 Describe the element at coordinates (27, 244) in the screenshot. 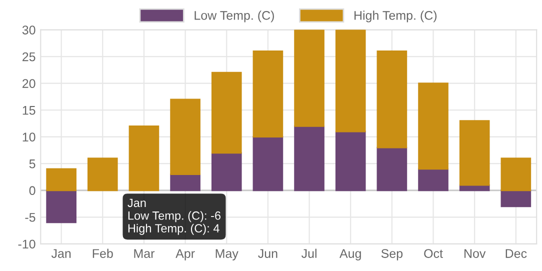

I see `y-tick-label: -10` at that location.